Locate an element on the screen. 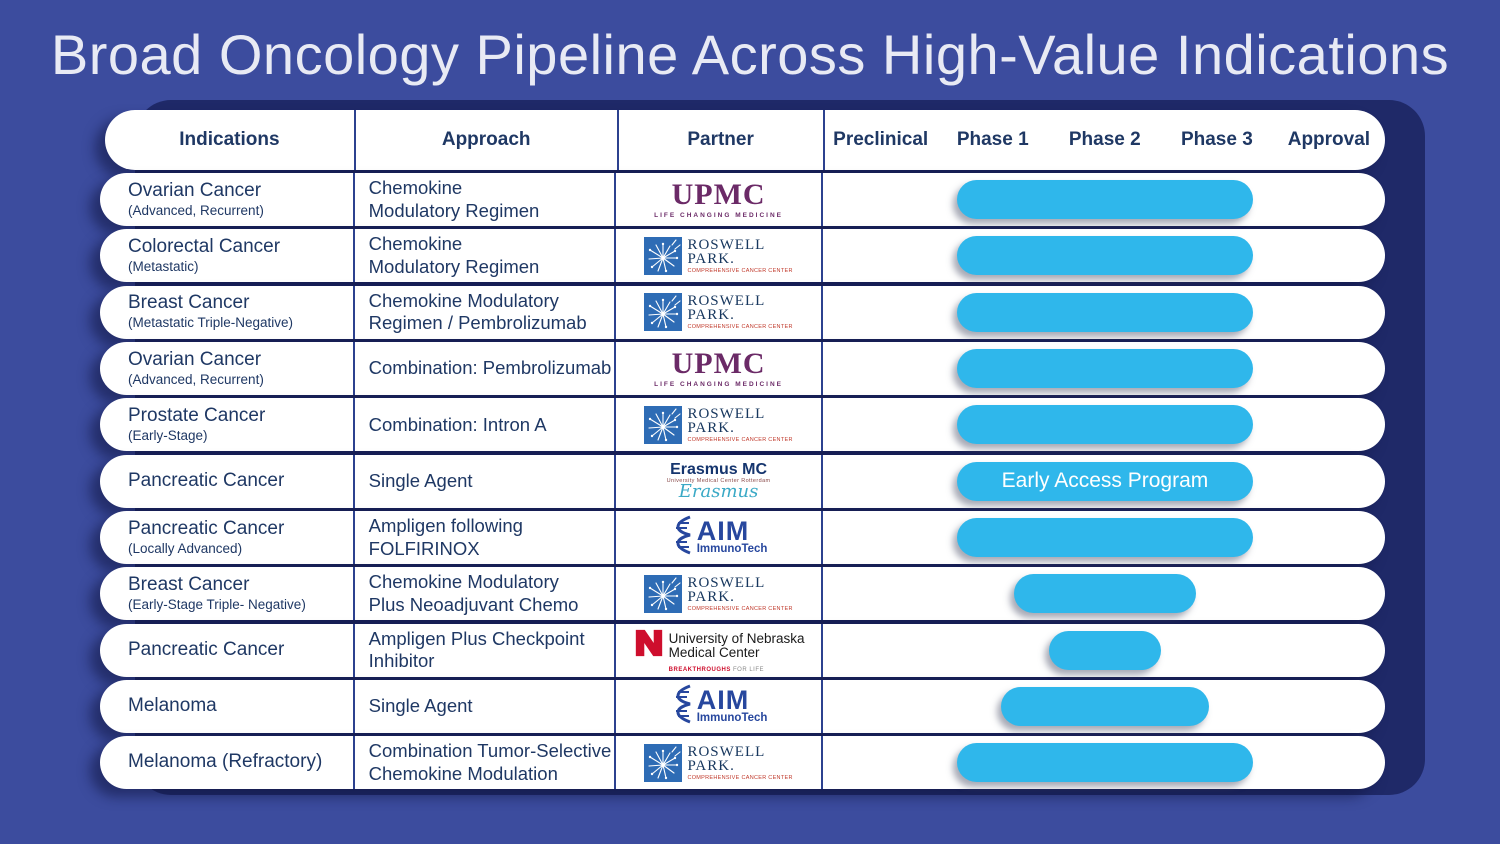 The width and height of the screenshot is (1500, 844). pipeline-row: Melanoma Single Agent AIM ImmunoTech is located at coordinates (742, 707).